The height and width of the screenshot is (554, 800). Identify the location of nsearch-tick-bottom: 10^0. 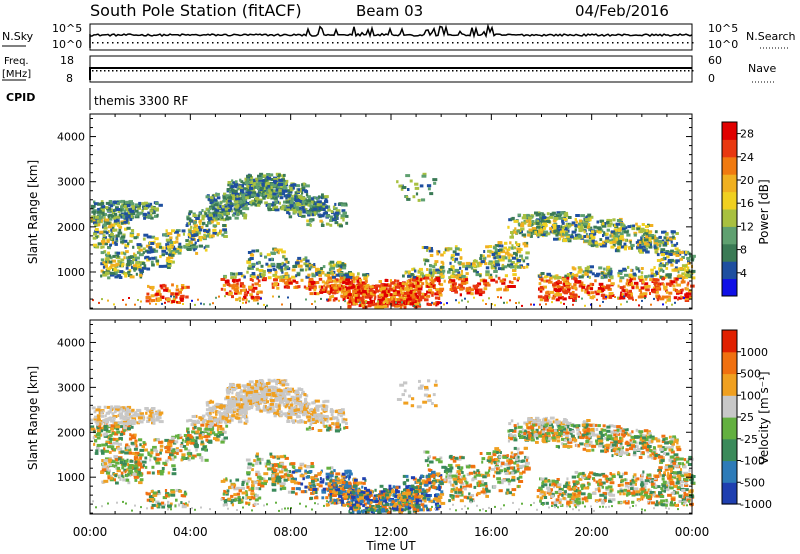
(723, 44).